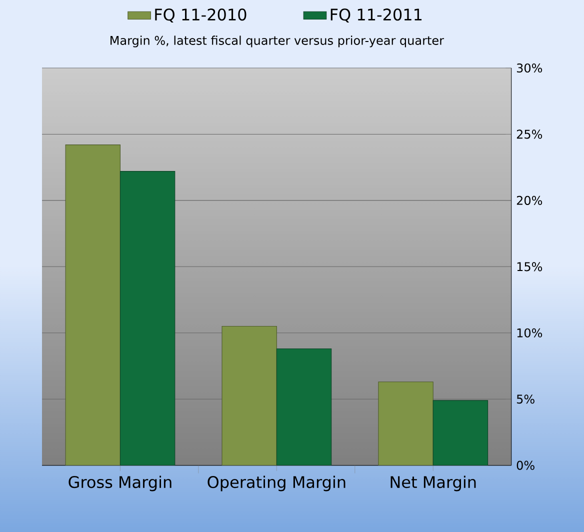  What do you see at coordinates (200, 15) in the screenshot?
I see `legend-label: FQ 11-2010` at bounding box center [200, 15].